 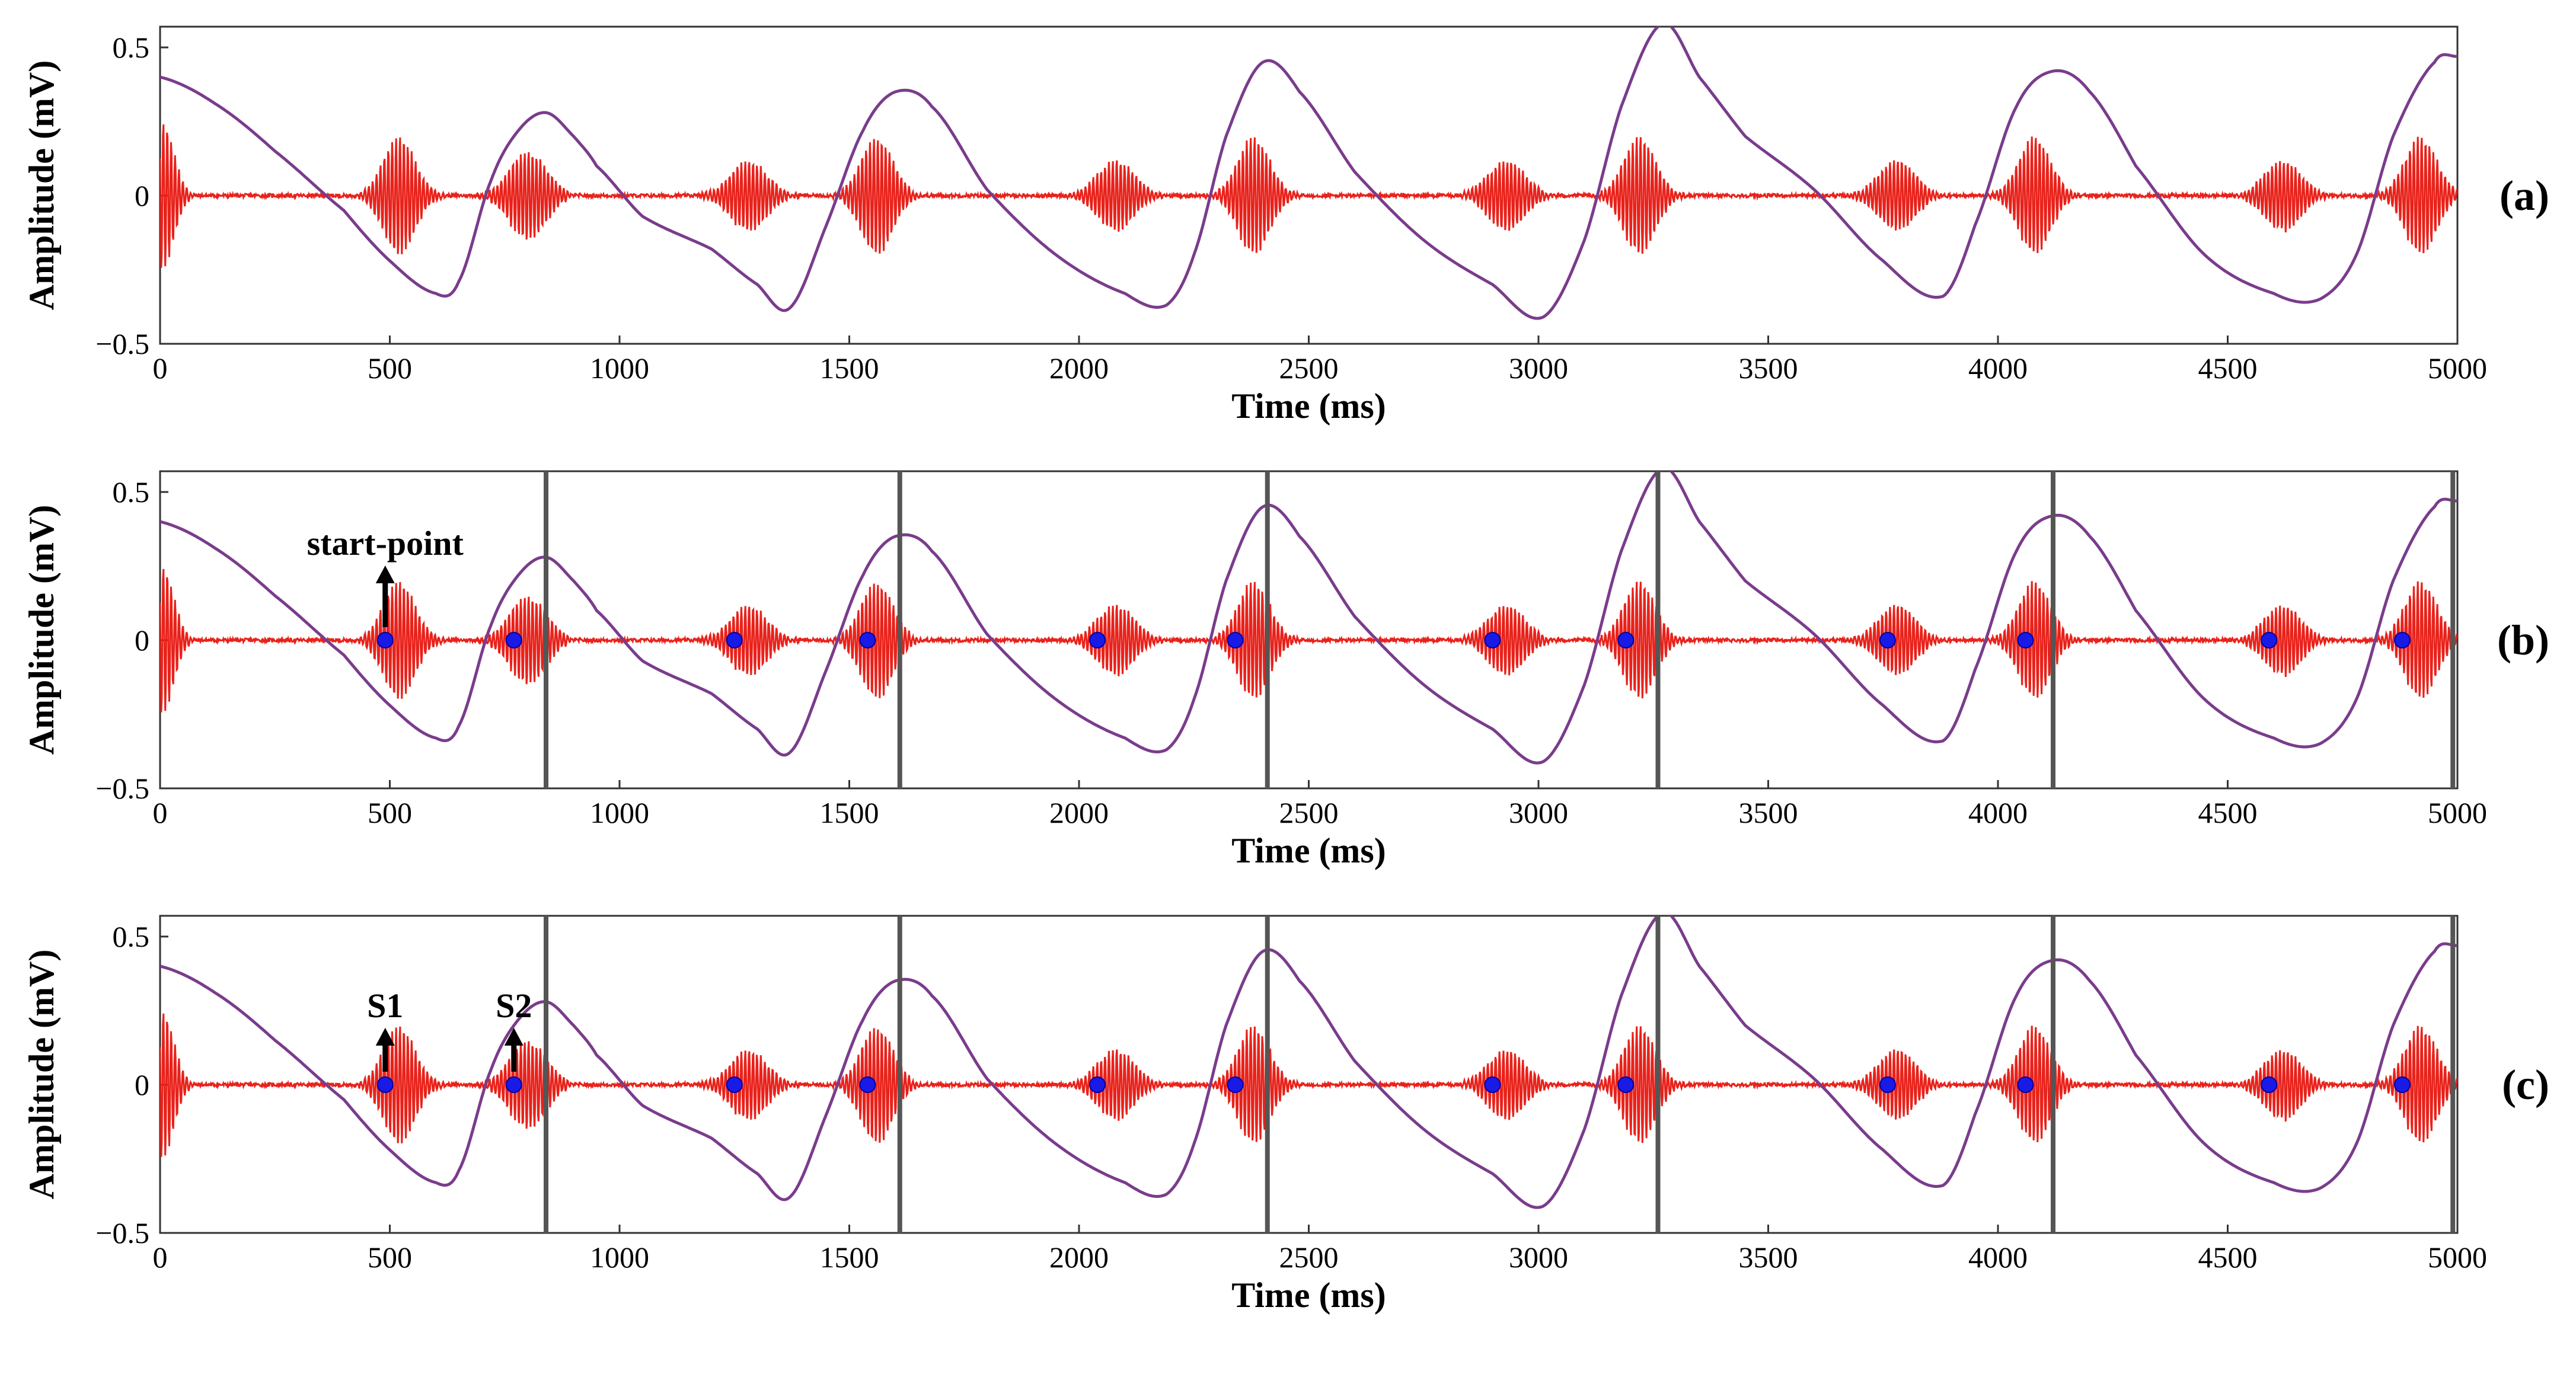 I want to click on annotation-label: S2, so click(x=514, y=1005).